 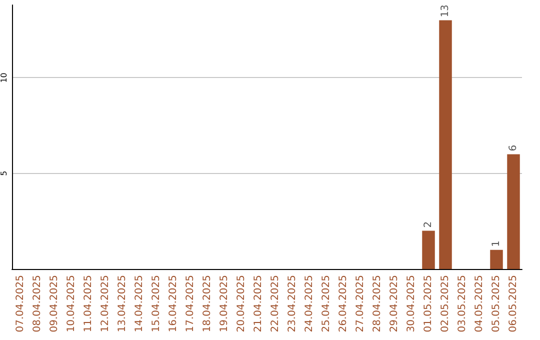 I want to click on x-tick-label: 15.04.2025, so click(x=156, y=303).